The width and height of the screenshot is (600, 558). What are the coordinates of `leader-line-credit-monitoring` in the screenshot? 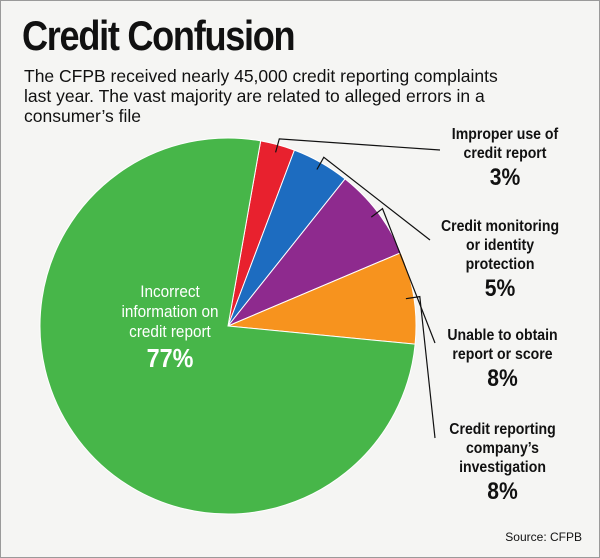 It's located at (373, 198).